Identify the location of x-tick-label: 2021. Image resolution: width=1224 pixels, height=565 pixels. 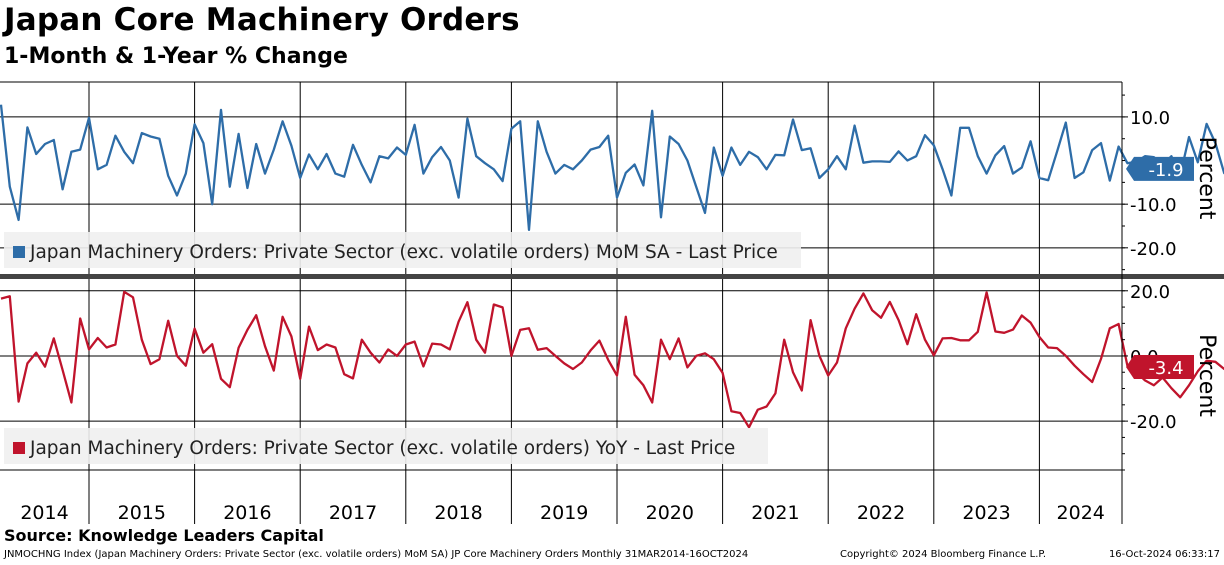
(775, 513).